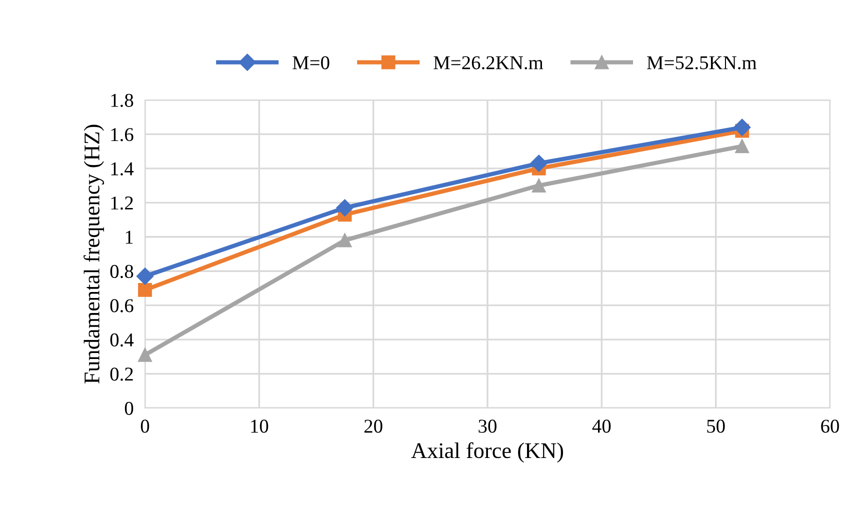 Image resolution: width=861 pixels, height=532 pixels. What do you see at coordinates (373, 426) in the screenshot?
I see `x-tick-label: 20` at bounding box center [373, 426].